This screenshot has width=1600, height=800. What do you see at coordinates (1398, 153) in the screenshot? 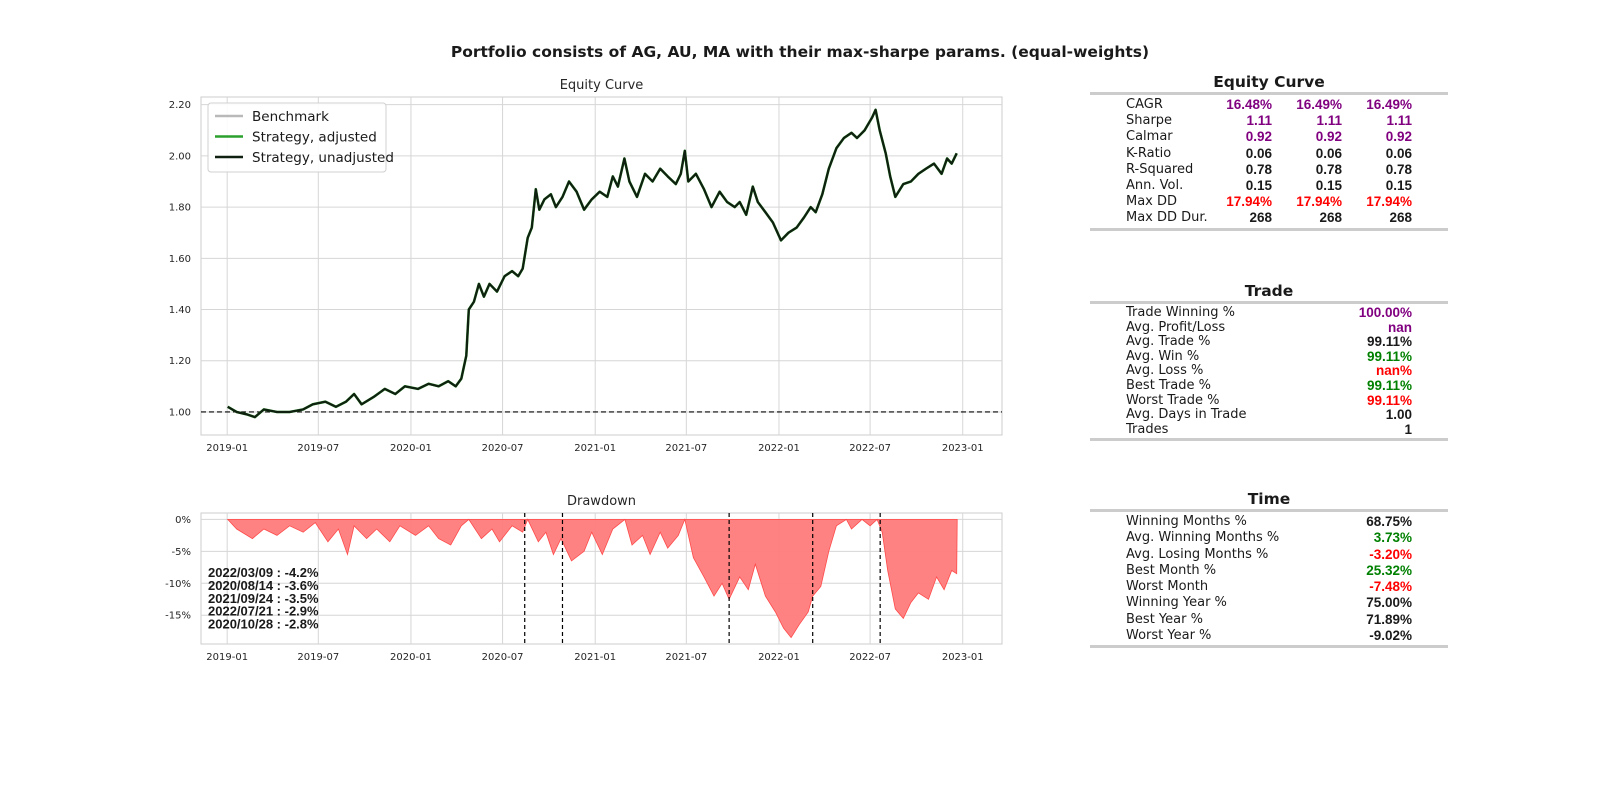
I see `stat-value: 0.06` at bounding box center [1398, 153].